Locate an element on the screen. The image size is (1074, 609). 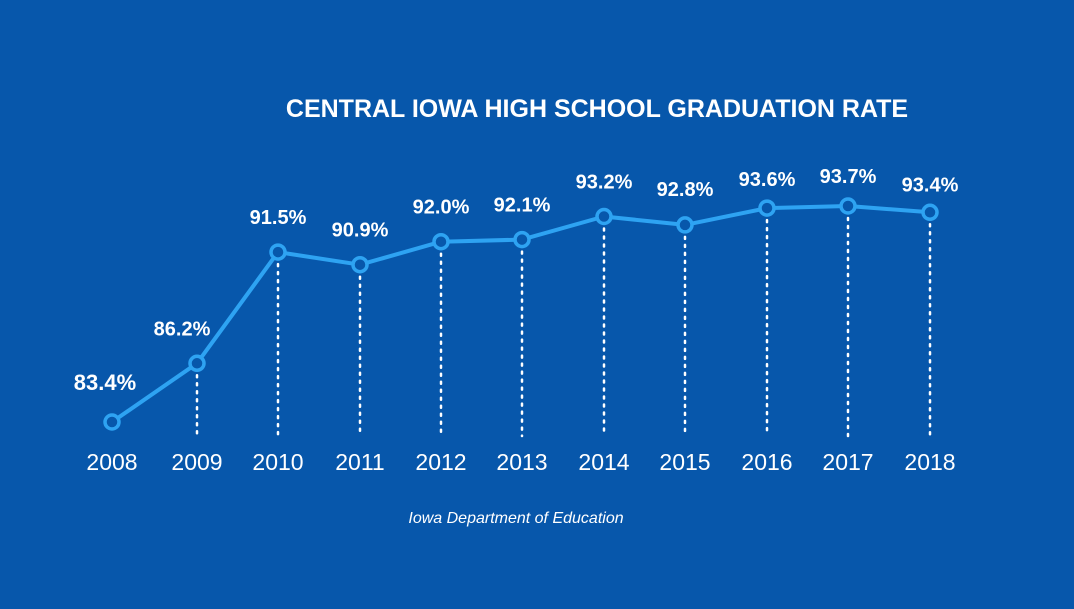
value-label-2014: 93.2% is located at coordinates (604, 183).